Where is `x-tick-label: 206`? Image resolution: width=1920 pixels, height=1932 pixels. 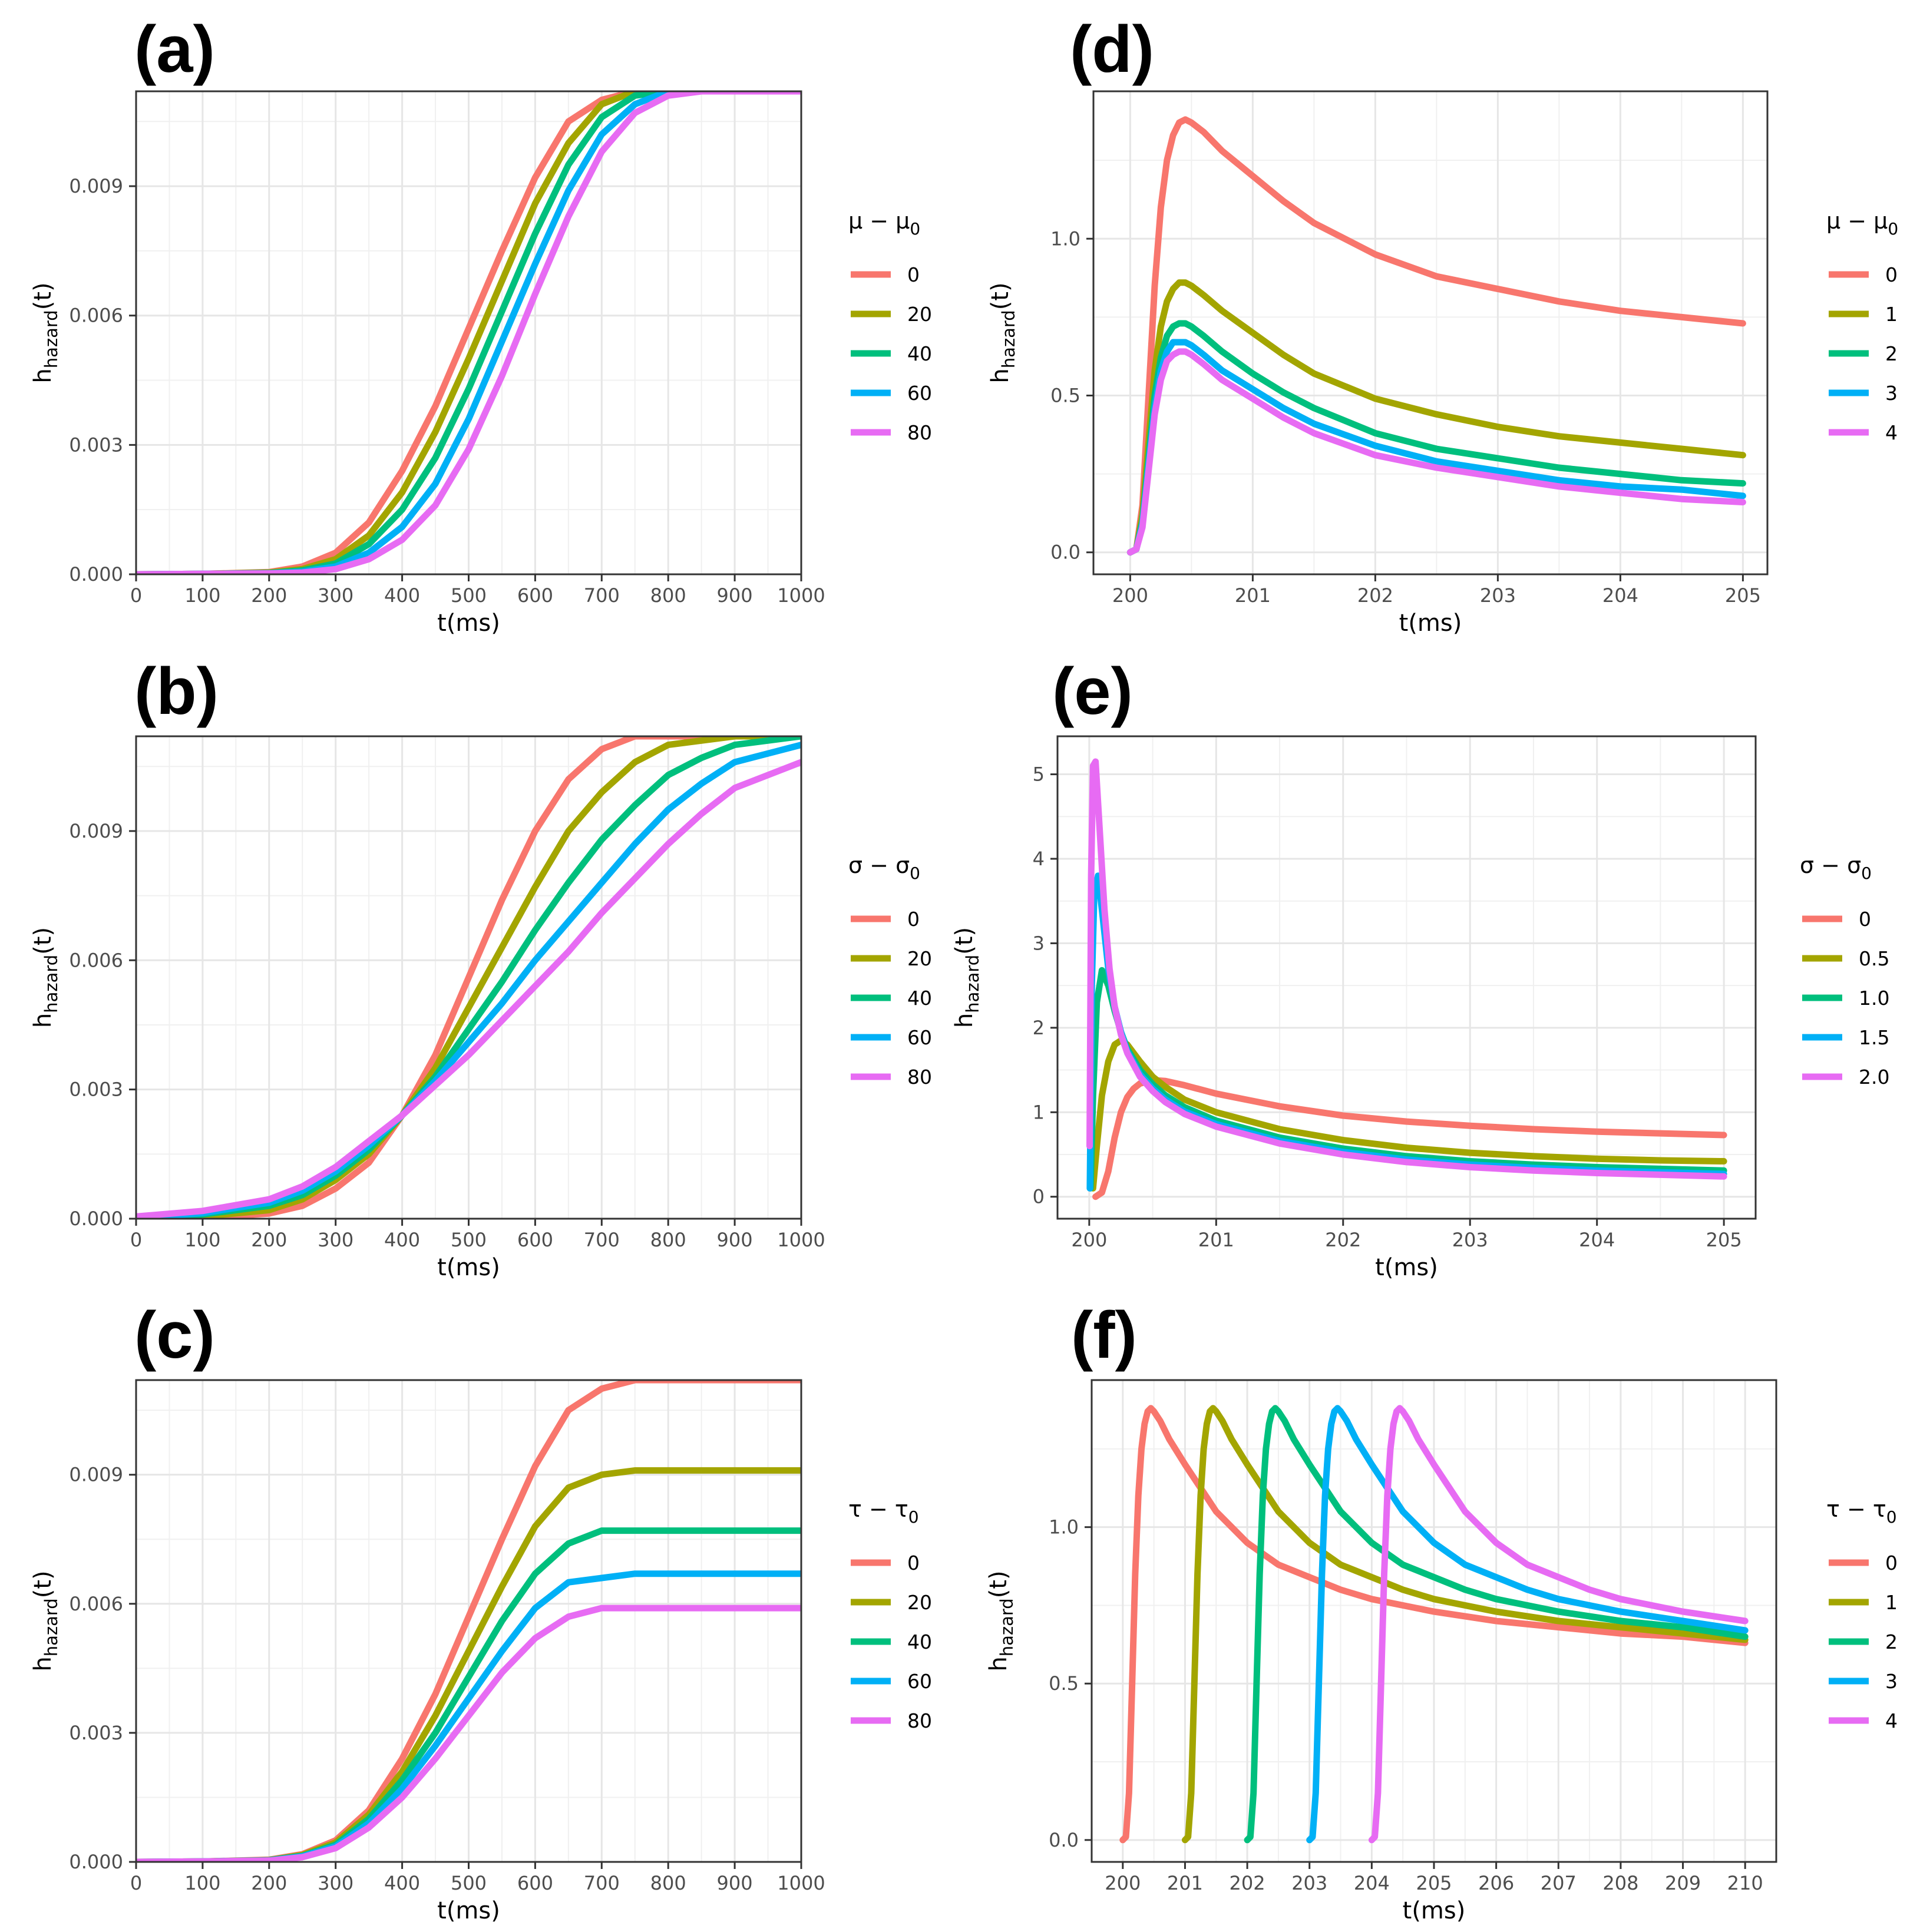 x-tick-label: 206 is located at coordinates (1496, 1883).